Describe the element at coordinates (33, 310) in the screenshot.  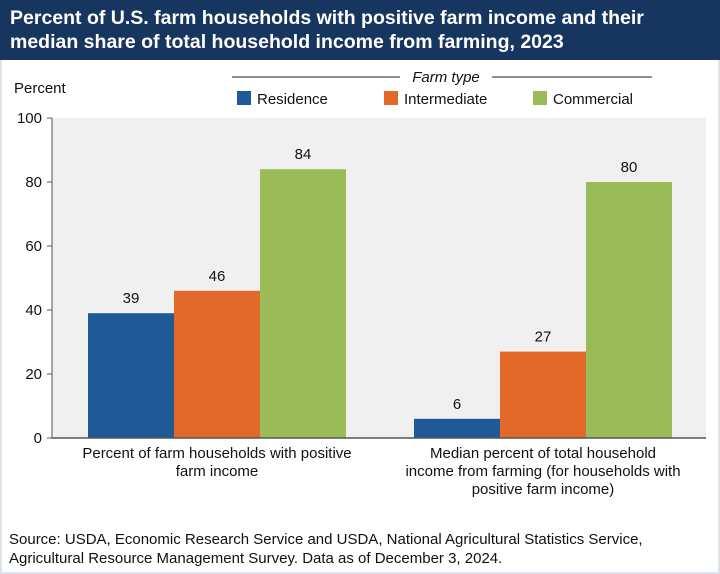
I see `y-tick-label: 40` at that location.